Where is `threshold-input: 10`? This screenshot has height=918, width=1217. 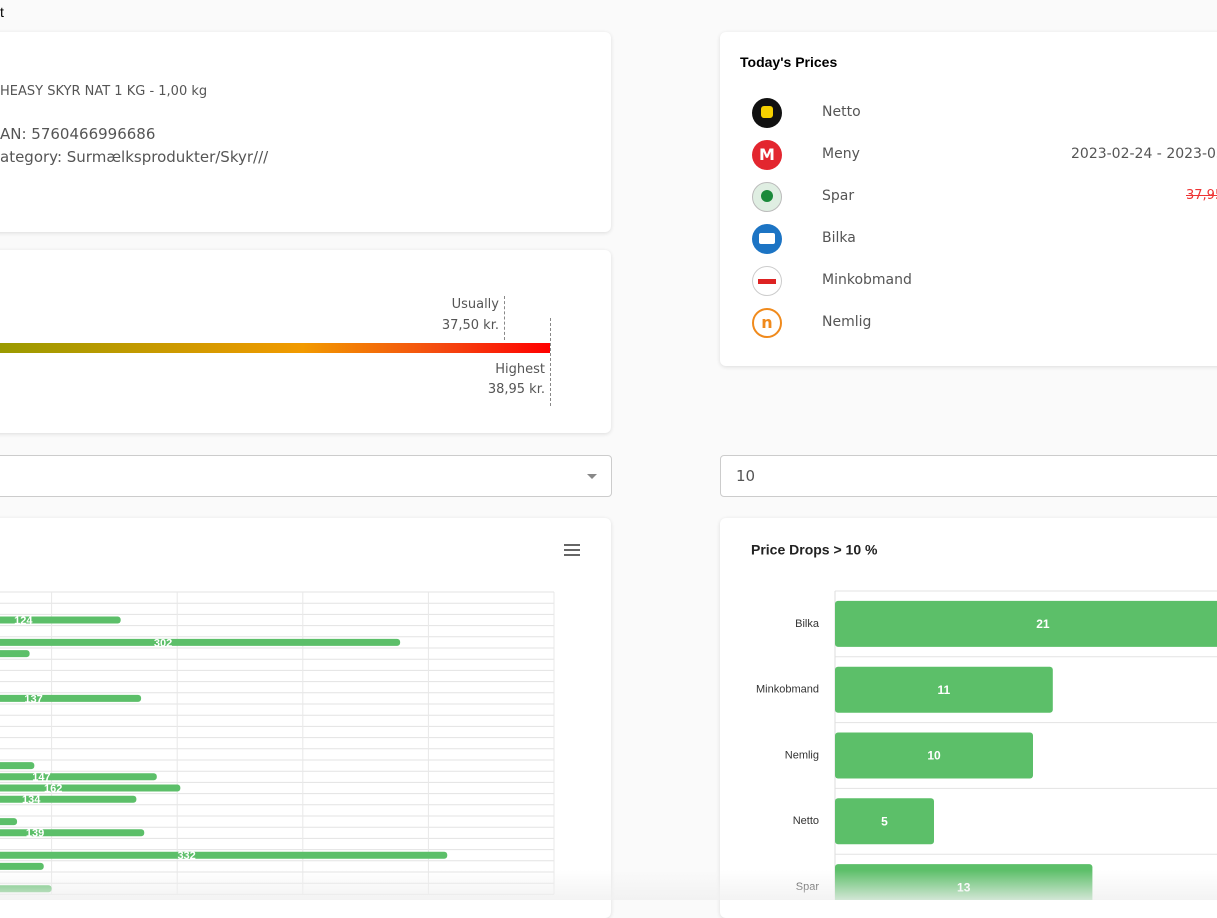
threshold-input: 10 is located at coordinates (968, 476).